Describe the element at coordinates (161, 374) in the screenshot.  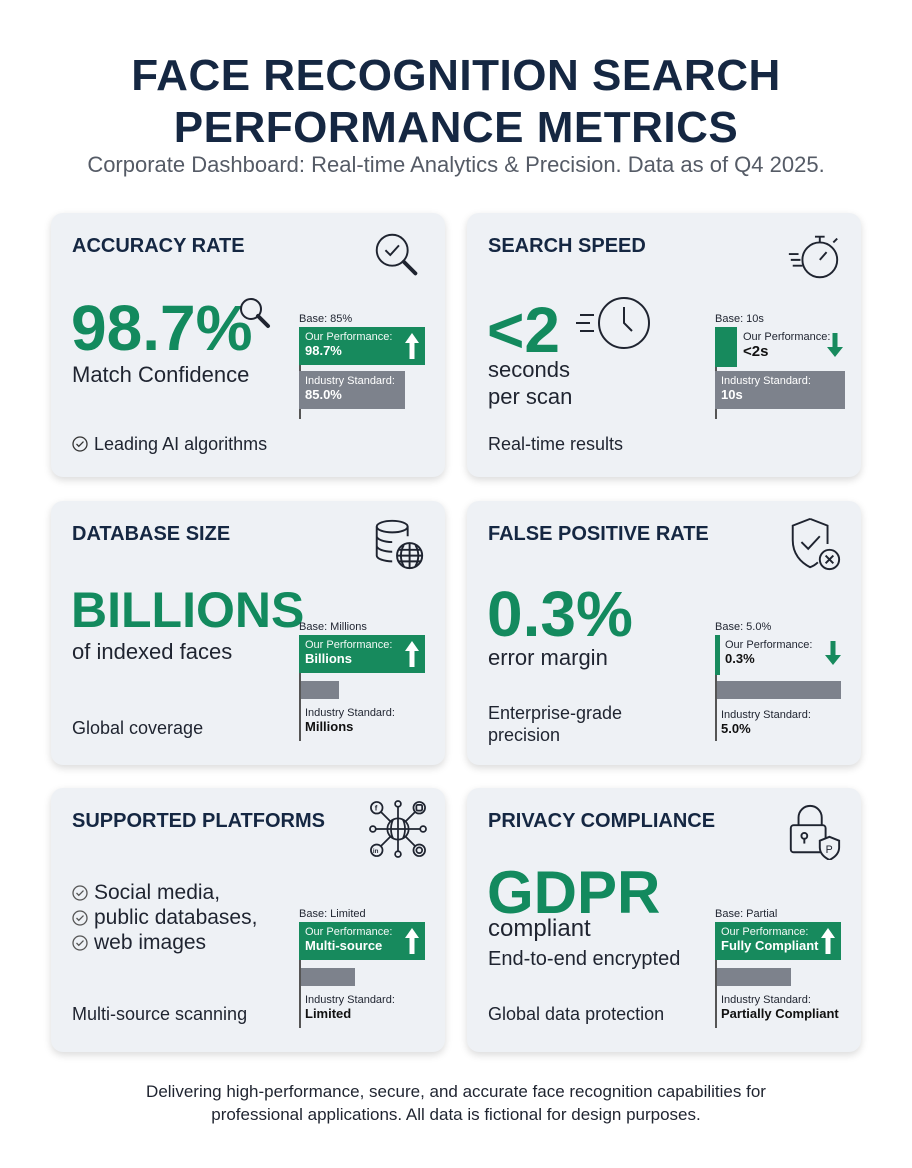
I see `value-label: Match Confidence` at that location.